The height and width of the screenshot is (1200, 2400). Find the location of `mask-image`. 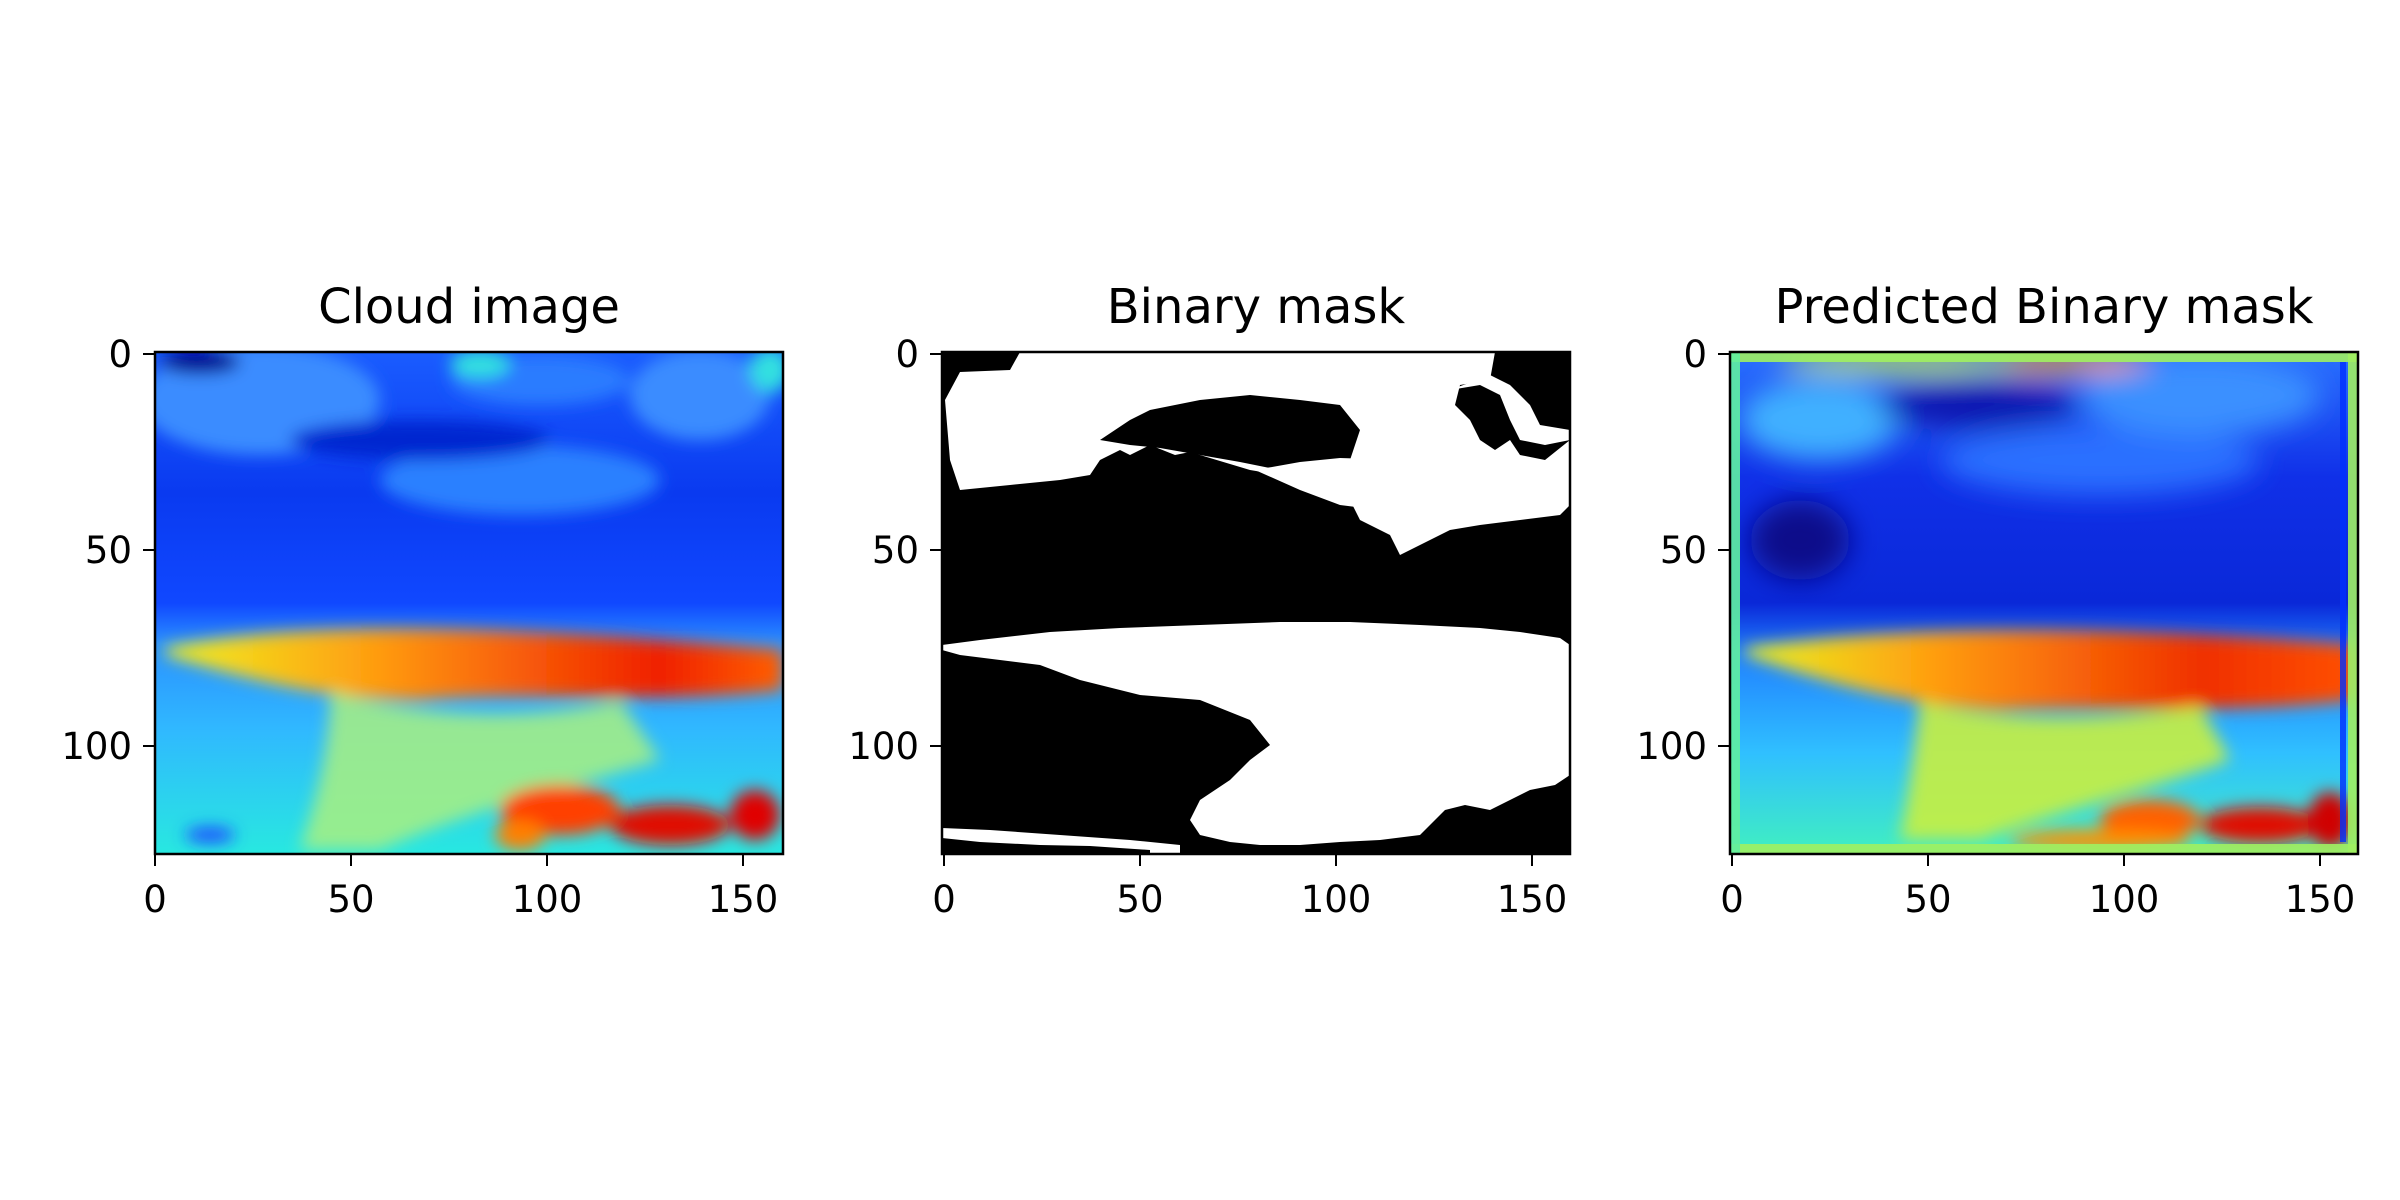

mask-image is located at coordinates (1256, 603).